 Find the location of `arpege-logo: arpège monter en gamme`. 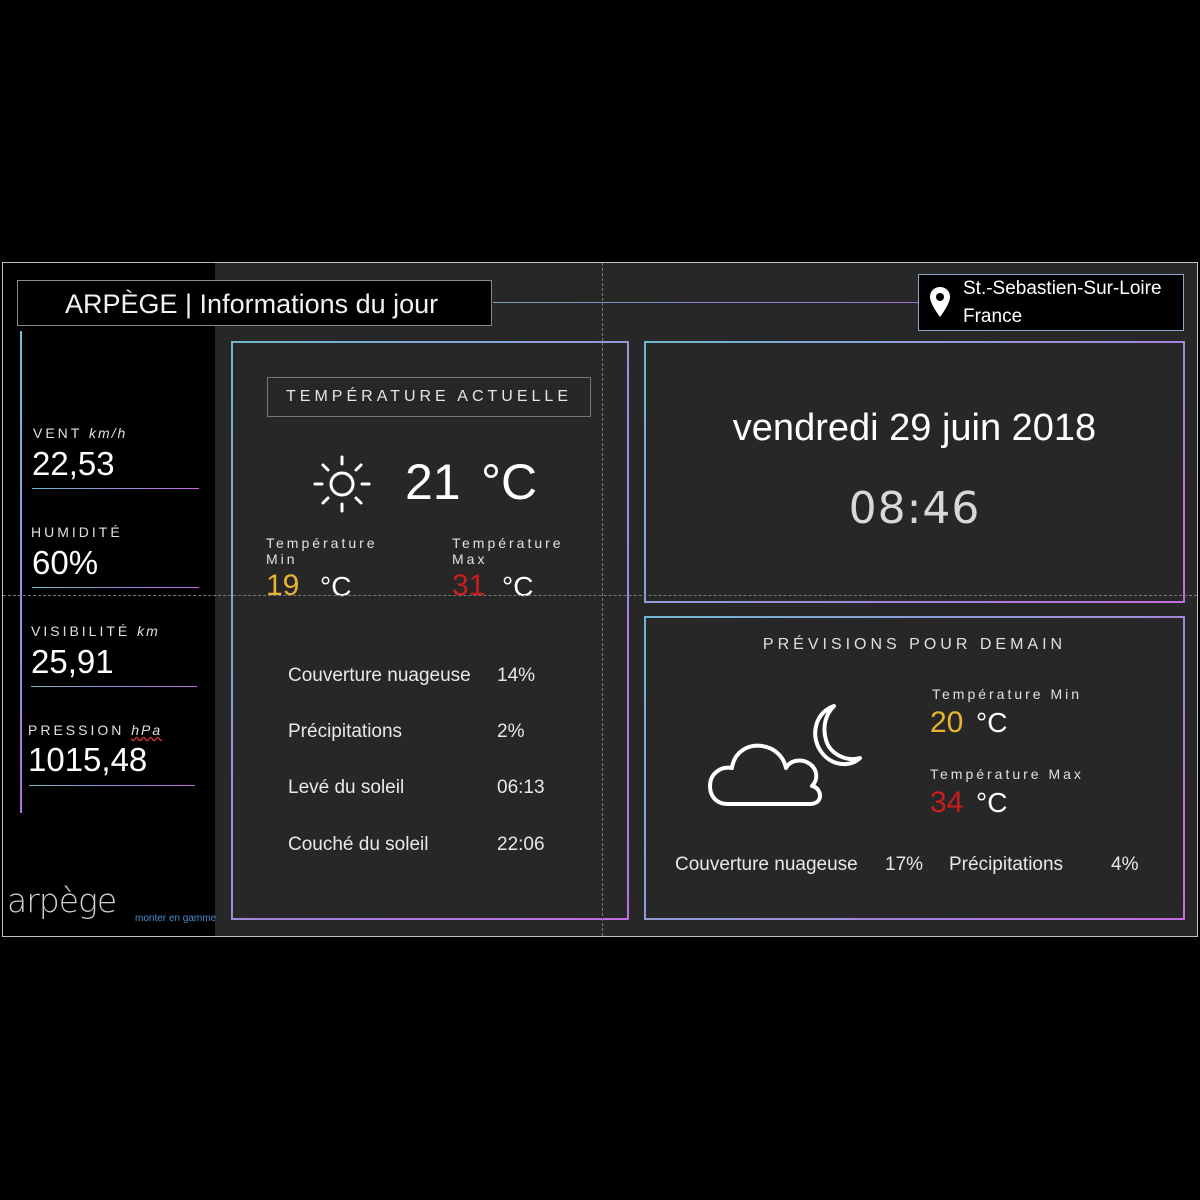

arpege-logo: arpège monter en gamme is located at coordinates (111, 902).